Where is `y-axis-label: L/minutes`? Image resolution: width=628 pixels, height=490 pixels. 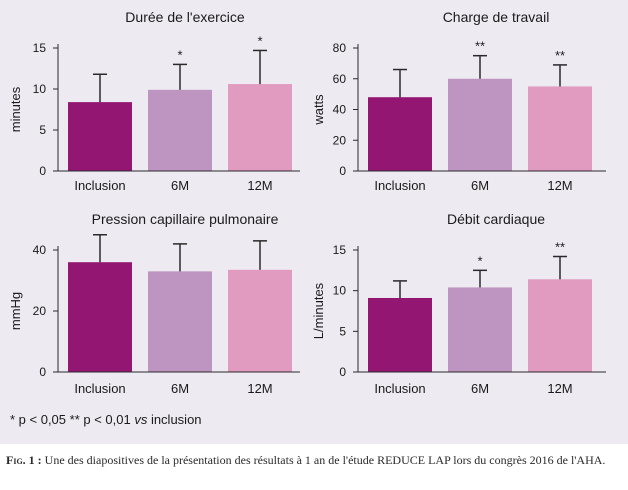 y-axis-label: L/minutes is located at coordinates (318, 310).